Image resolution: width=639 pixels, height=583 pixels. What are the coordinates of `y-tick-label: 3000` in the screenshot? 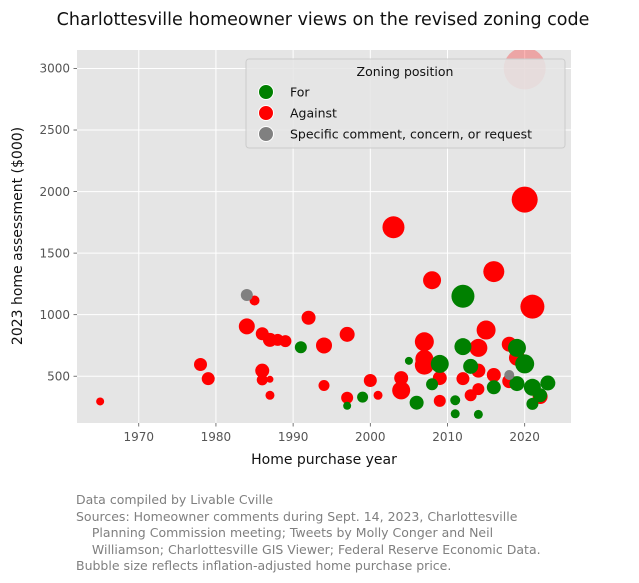 It's located at (54, 69).